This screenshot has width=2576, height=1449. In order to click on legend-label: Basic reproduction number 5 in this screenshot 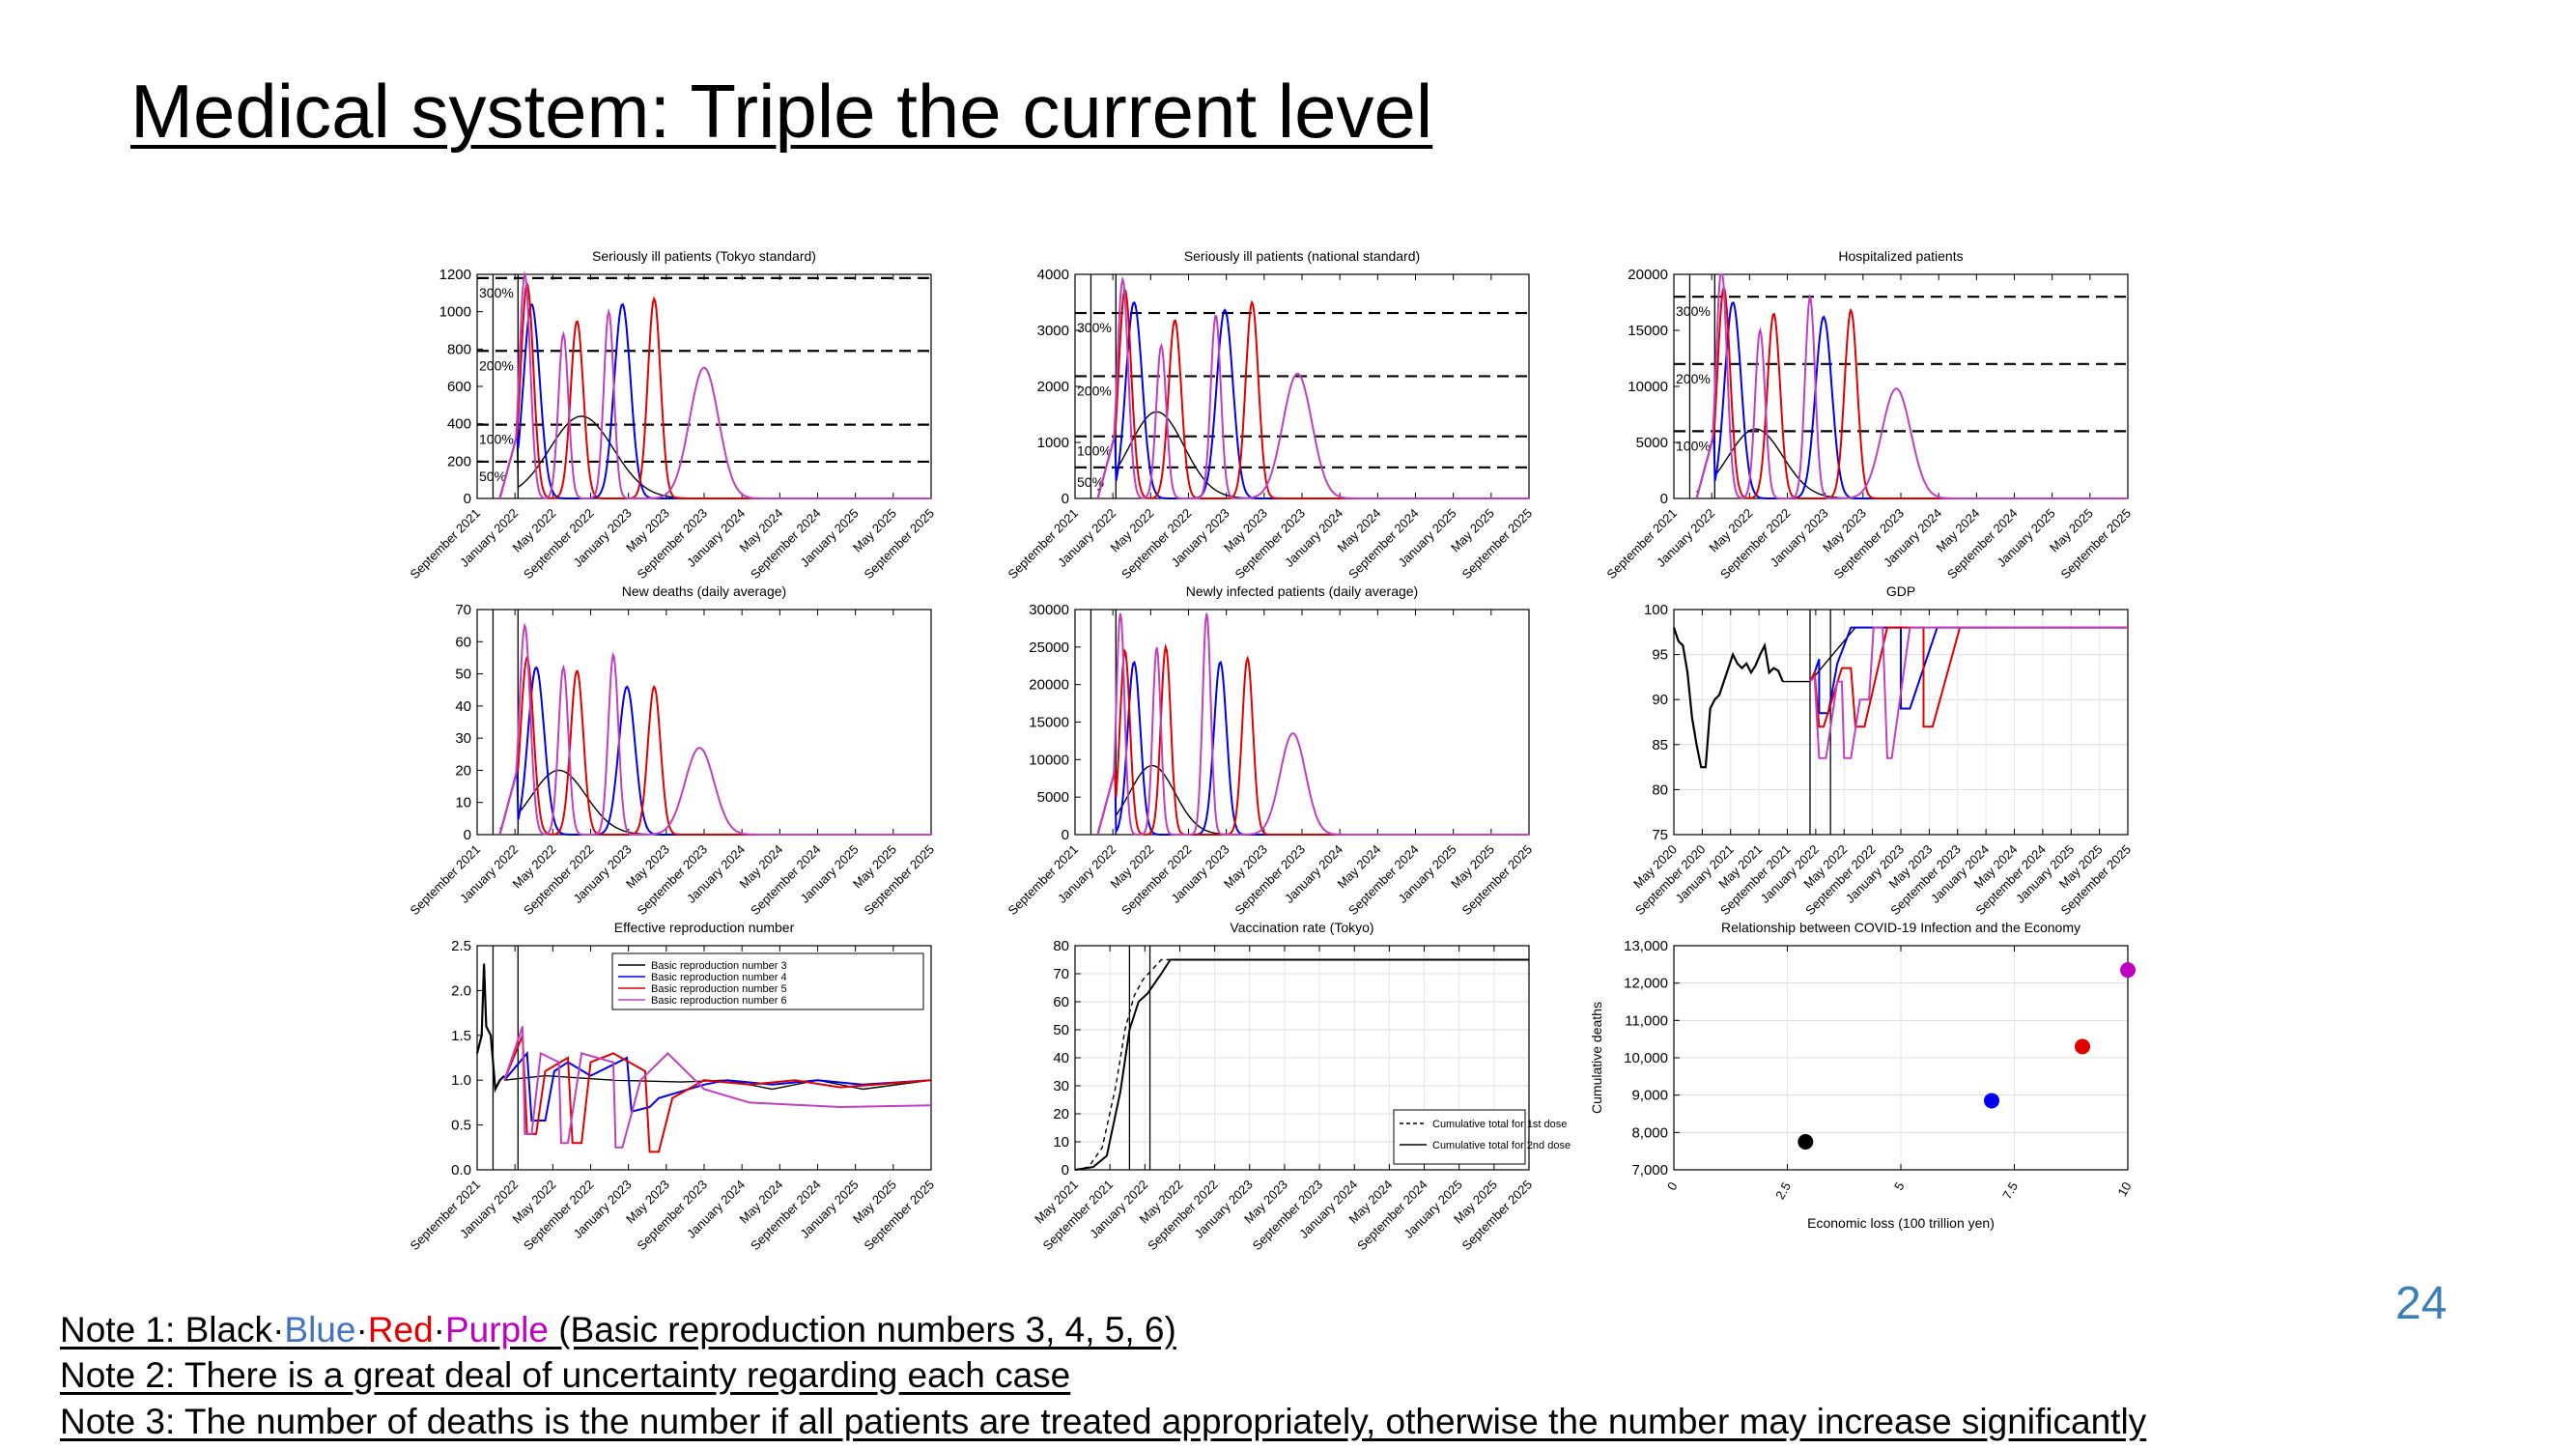, I will do `click(719, 989)`.